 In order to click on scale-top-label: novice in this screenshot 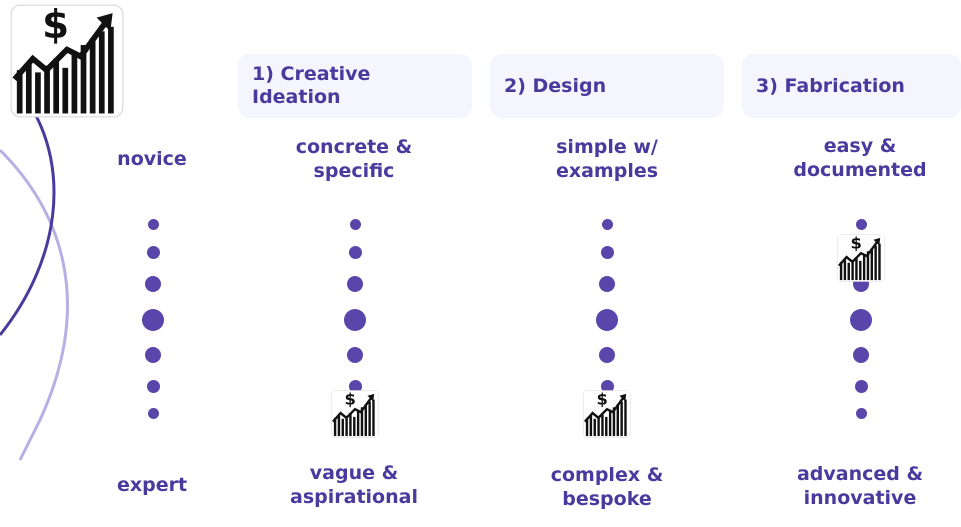, I will do `click(152, 159)`.